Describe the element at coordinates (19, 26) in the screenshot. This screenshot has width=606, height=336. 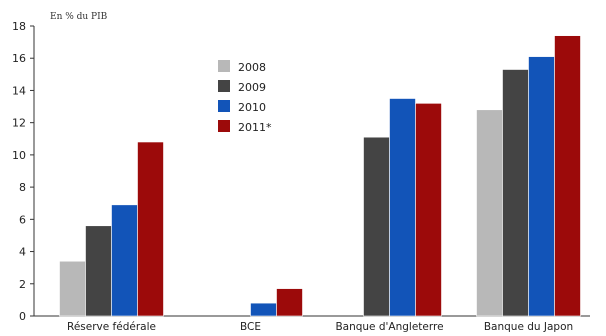
I see `y-tick-label: 18` at that location.